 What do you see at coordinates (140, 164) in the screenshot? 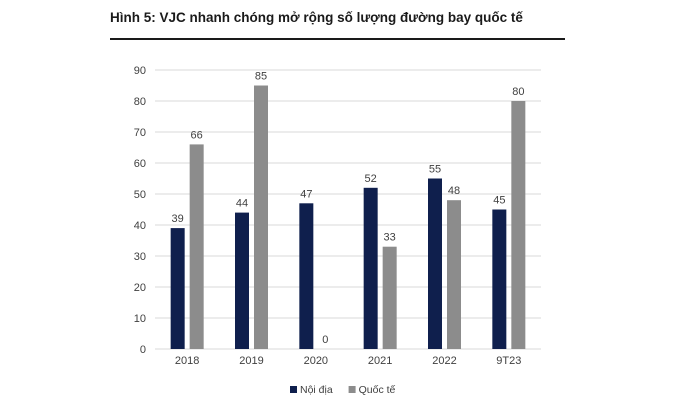
I see `y-tick-label: 60` at bounding box center [140, 164].